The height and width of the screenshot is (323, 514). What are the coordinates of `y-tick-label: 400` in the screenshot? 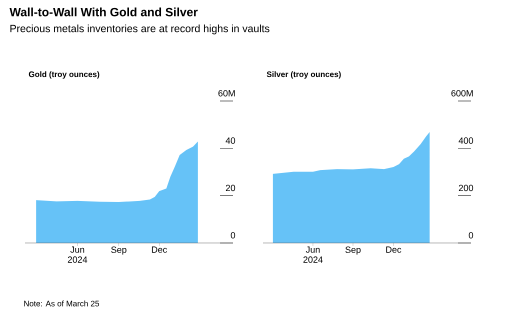 It's located at (466, 140).